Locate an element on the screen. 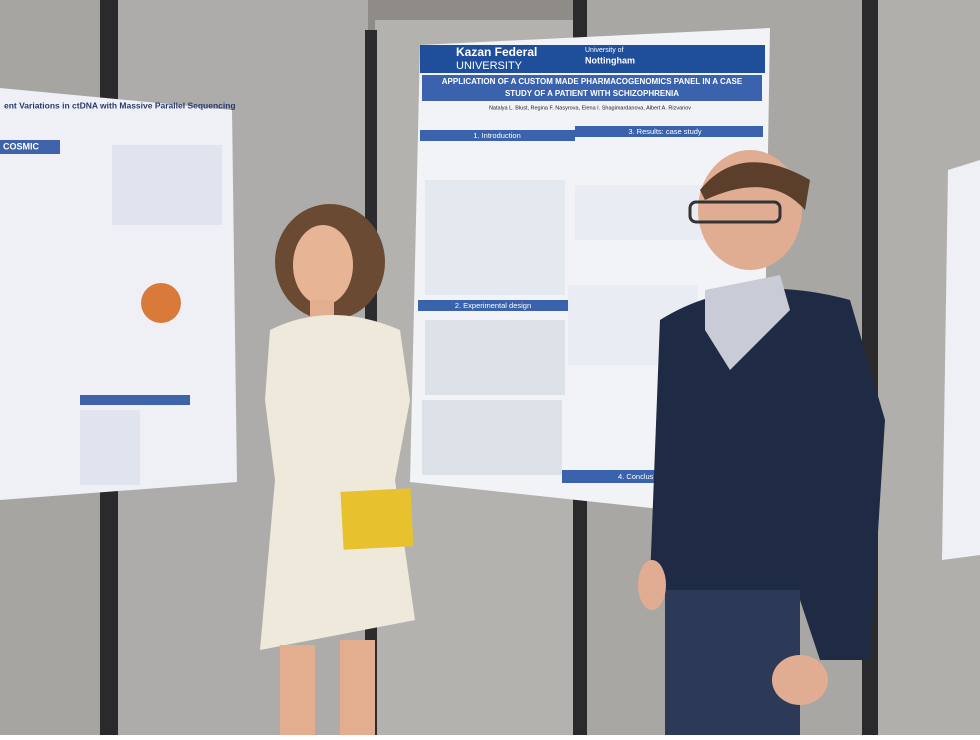  section-heading: 1. Introduction is located at coordinates (497, 135).